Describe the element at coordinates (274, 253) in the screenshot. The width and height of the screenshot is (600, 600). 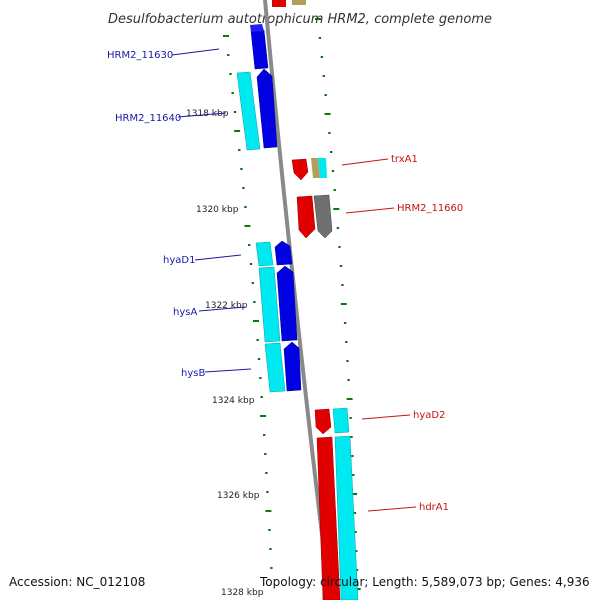
I see `gene-hyaD1` at that location.